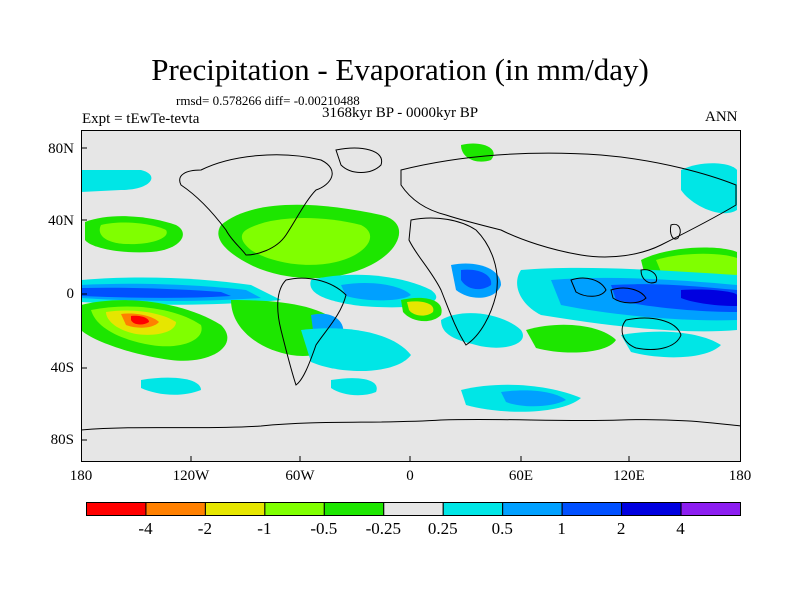  I want to click on coast-north-america, so click(256, 205).